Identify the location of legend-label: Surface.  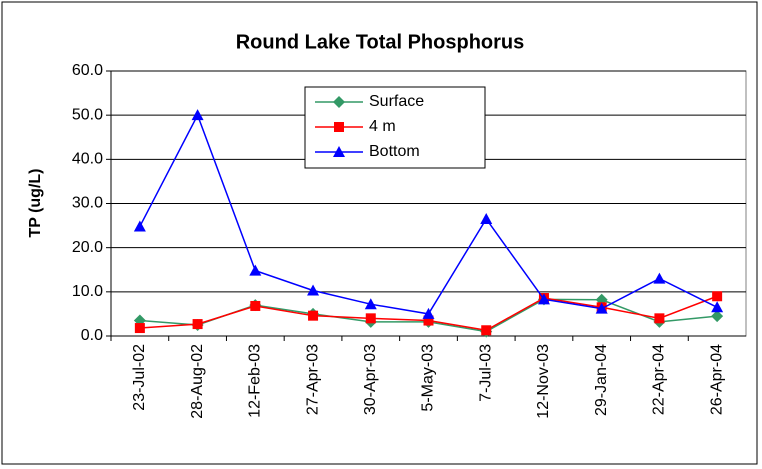
(396, 101).